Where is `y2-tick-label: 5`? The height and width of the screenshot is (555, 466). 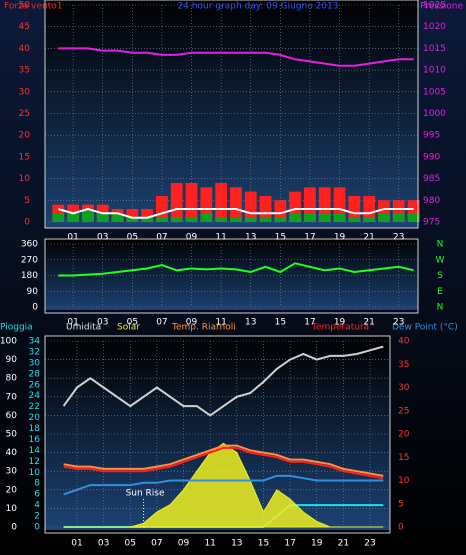
y2-tick-label: 5 is located at coordinates (401, 504).